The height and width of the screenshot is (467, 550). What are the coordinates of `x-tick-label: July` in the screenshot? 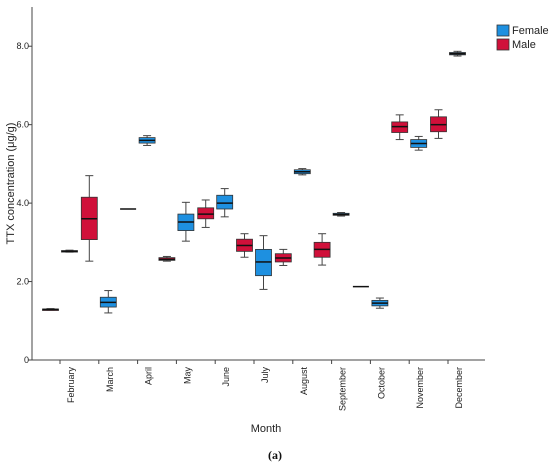 It's located at (265, 375).